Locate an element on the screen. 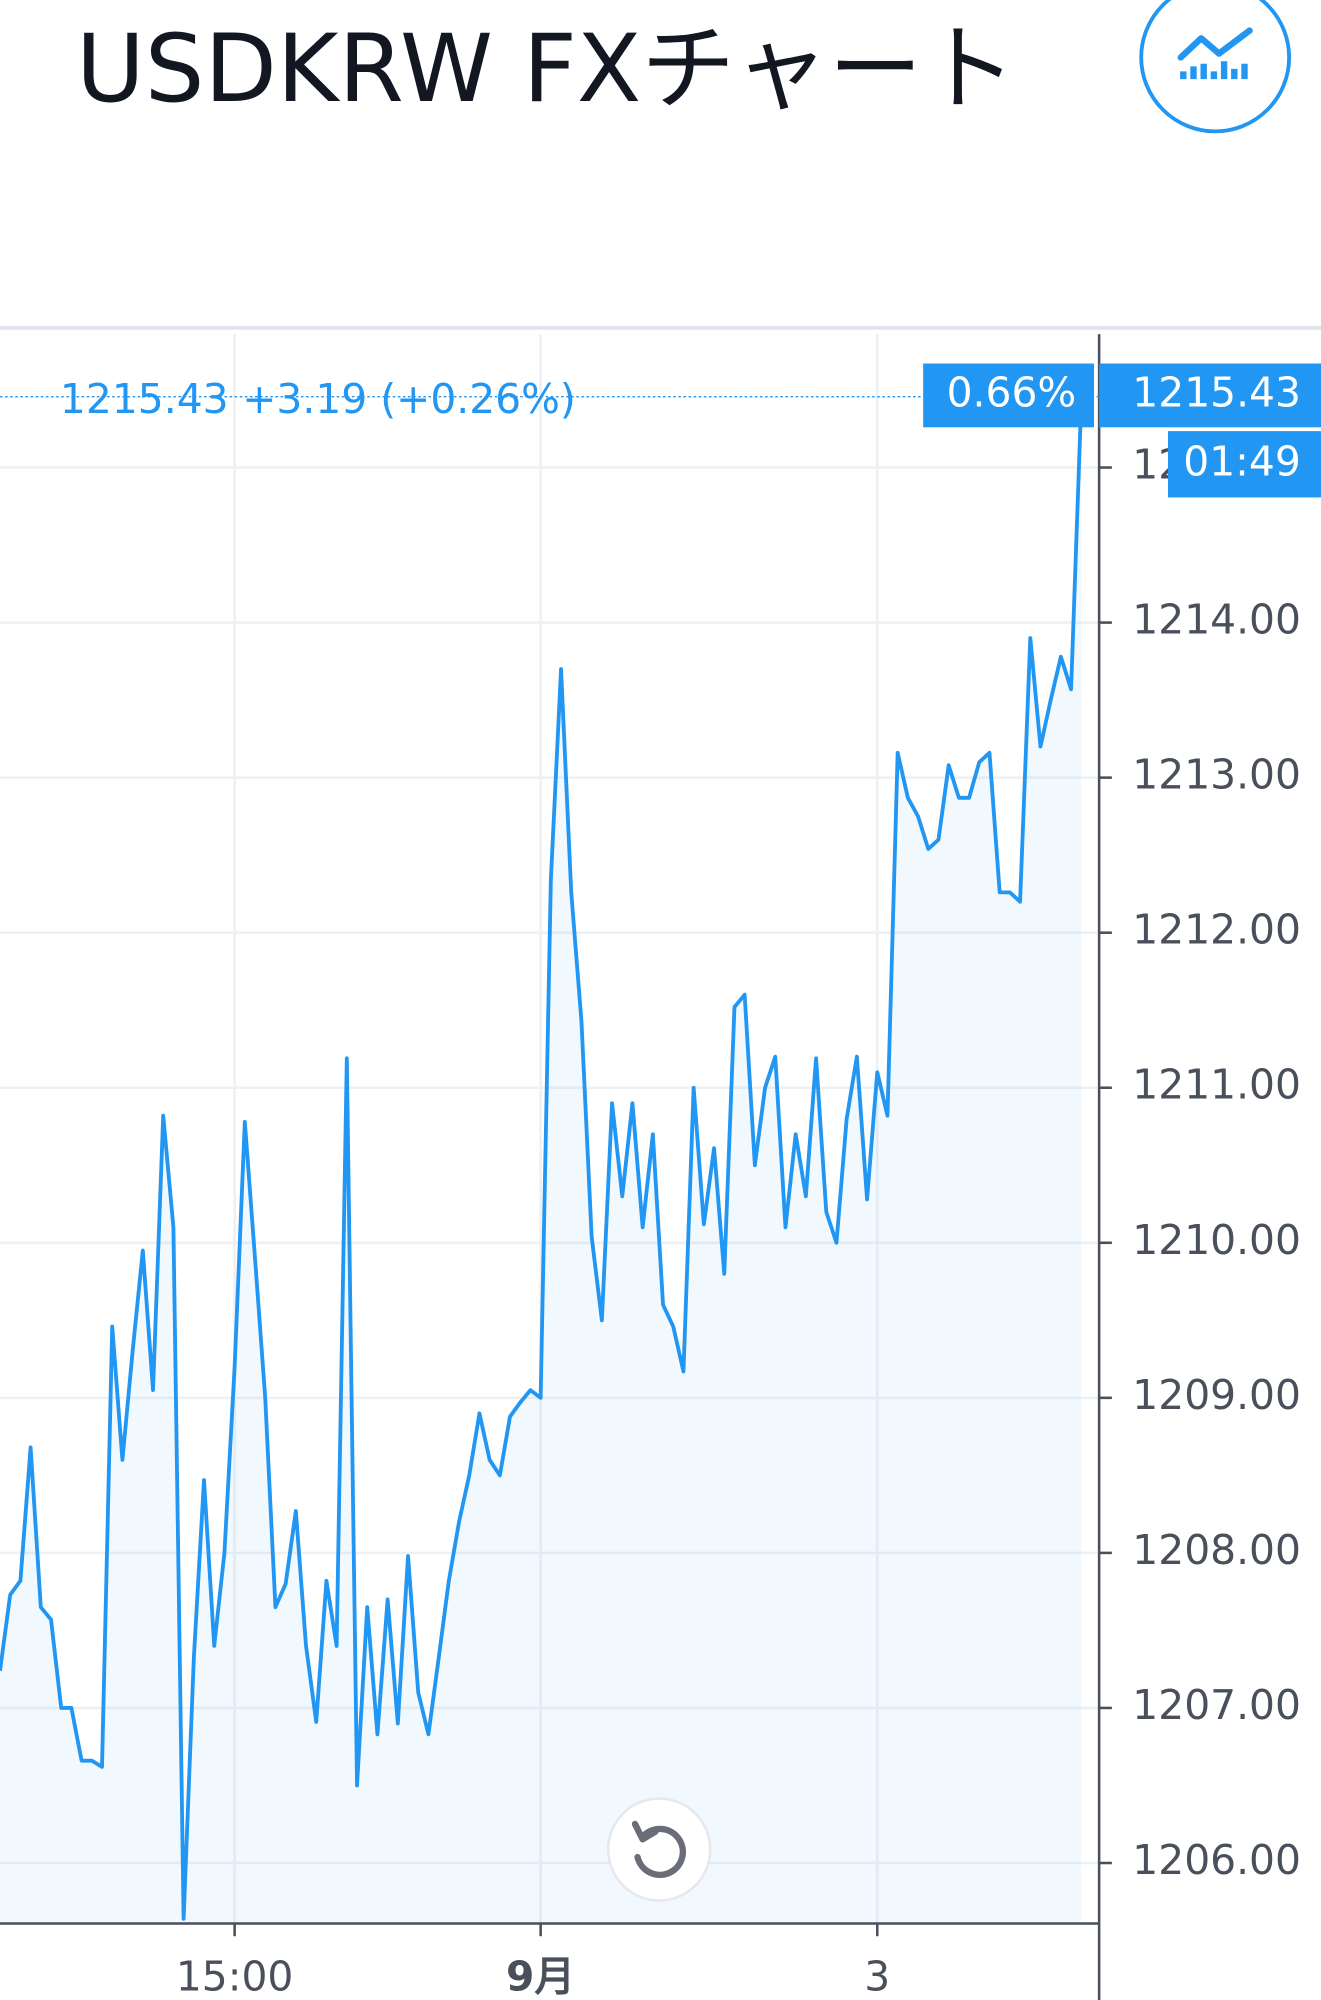  reset-circle is located at coordinates (659, 1849).